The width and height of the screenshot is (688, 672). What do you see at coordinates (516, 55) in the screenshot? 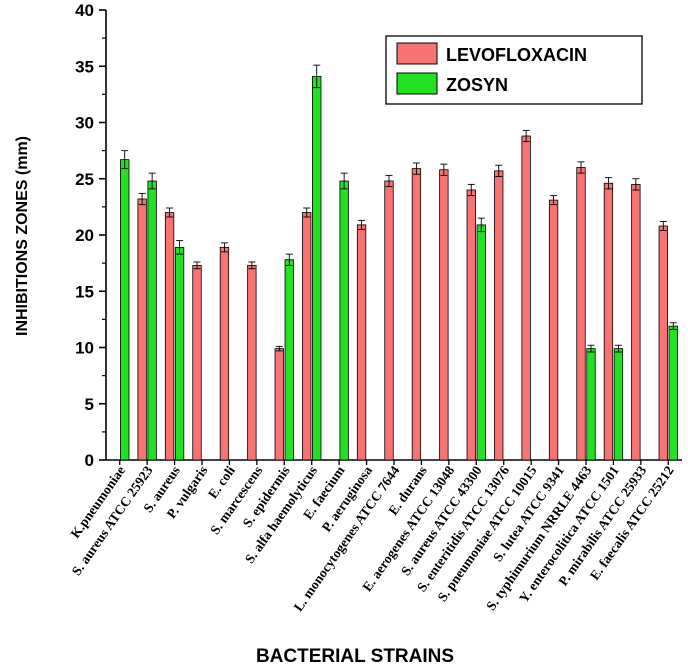
I see `legend-label-levofloxacin: LEVOFLOXACIN` at bounding box center [516, 55].